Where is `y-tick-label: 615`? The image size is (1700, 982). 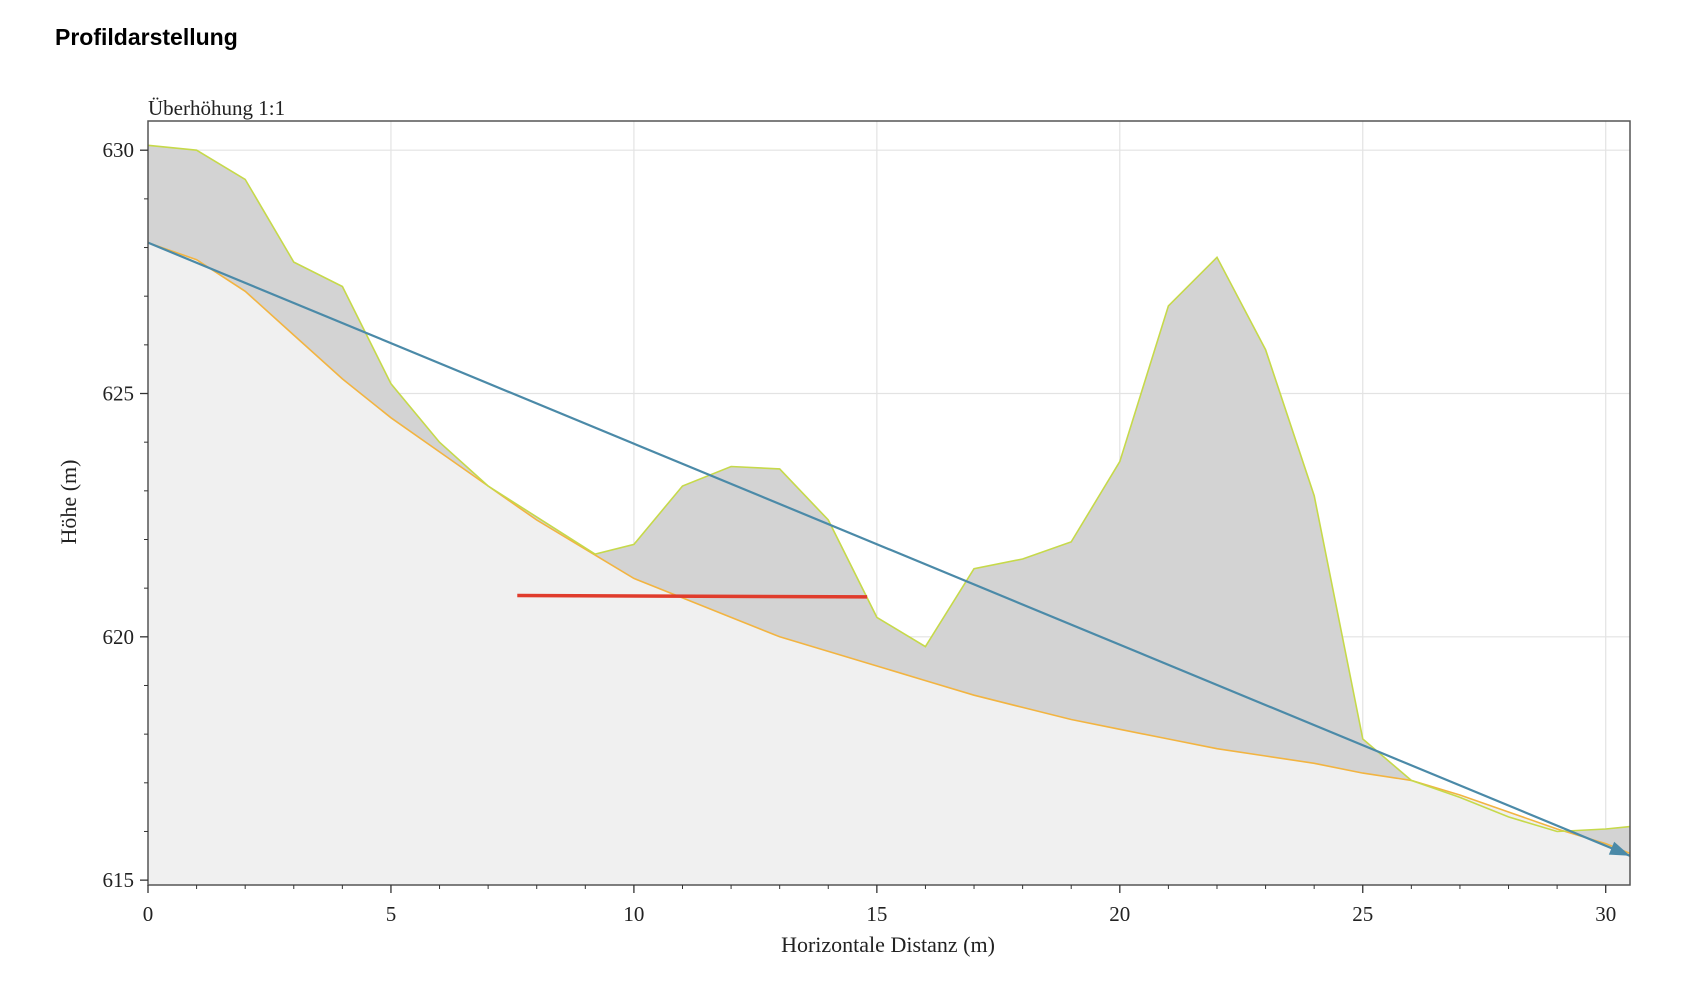
y-tick-label: 615 is located at coordinates (119, 880).